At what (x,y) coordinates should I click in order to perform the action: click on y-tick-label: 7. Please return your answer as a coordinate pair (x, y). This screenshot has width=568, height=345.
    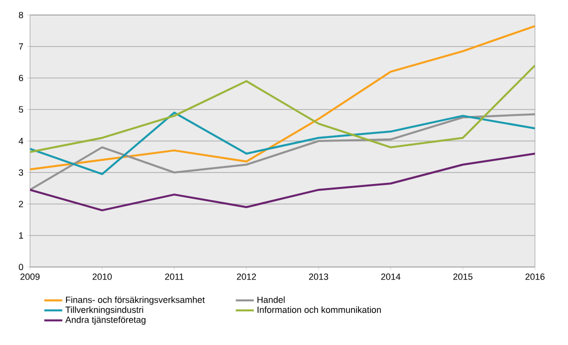
    Looking at the image, I should click on (21, 46).